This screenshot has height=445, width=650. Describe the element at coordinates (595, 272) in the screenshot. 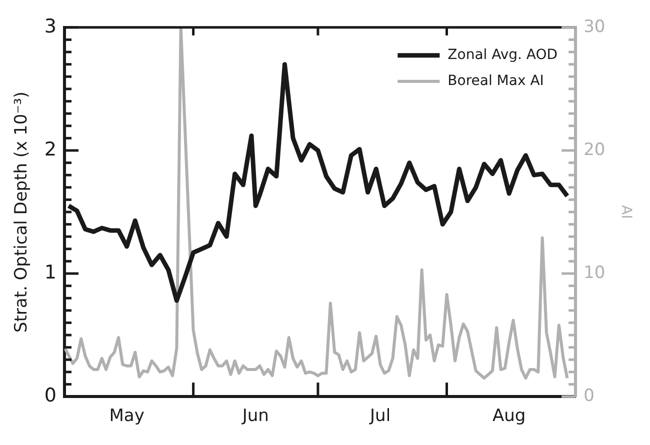

I see `y2-tick-label: 10` at that location.